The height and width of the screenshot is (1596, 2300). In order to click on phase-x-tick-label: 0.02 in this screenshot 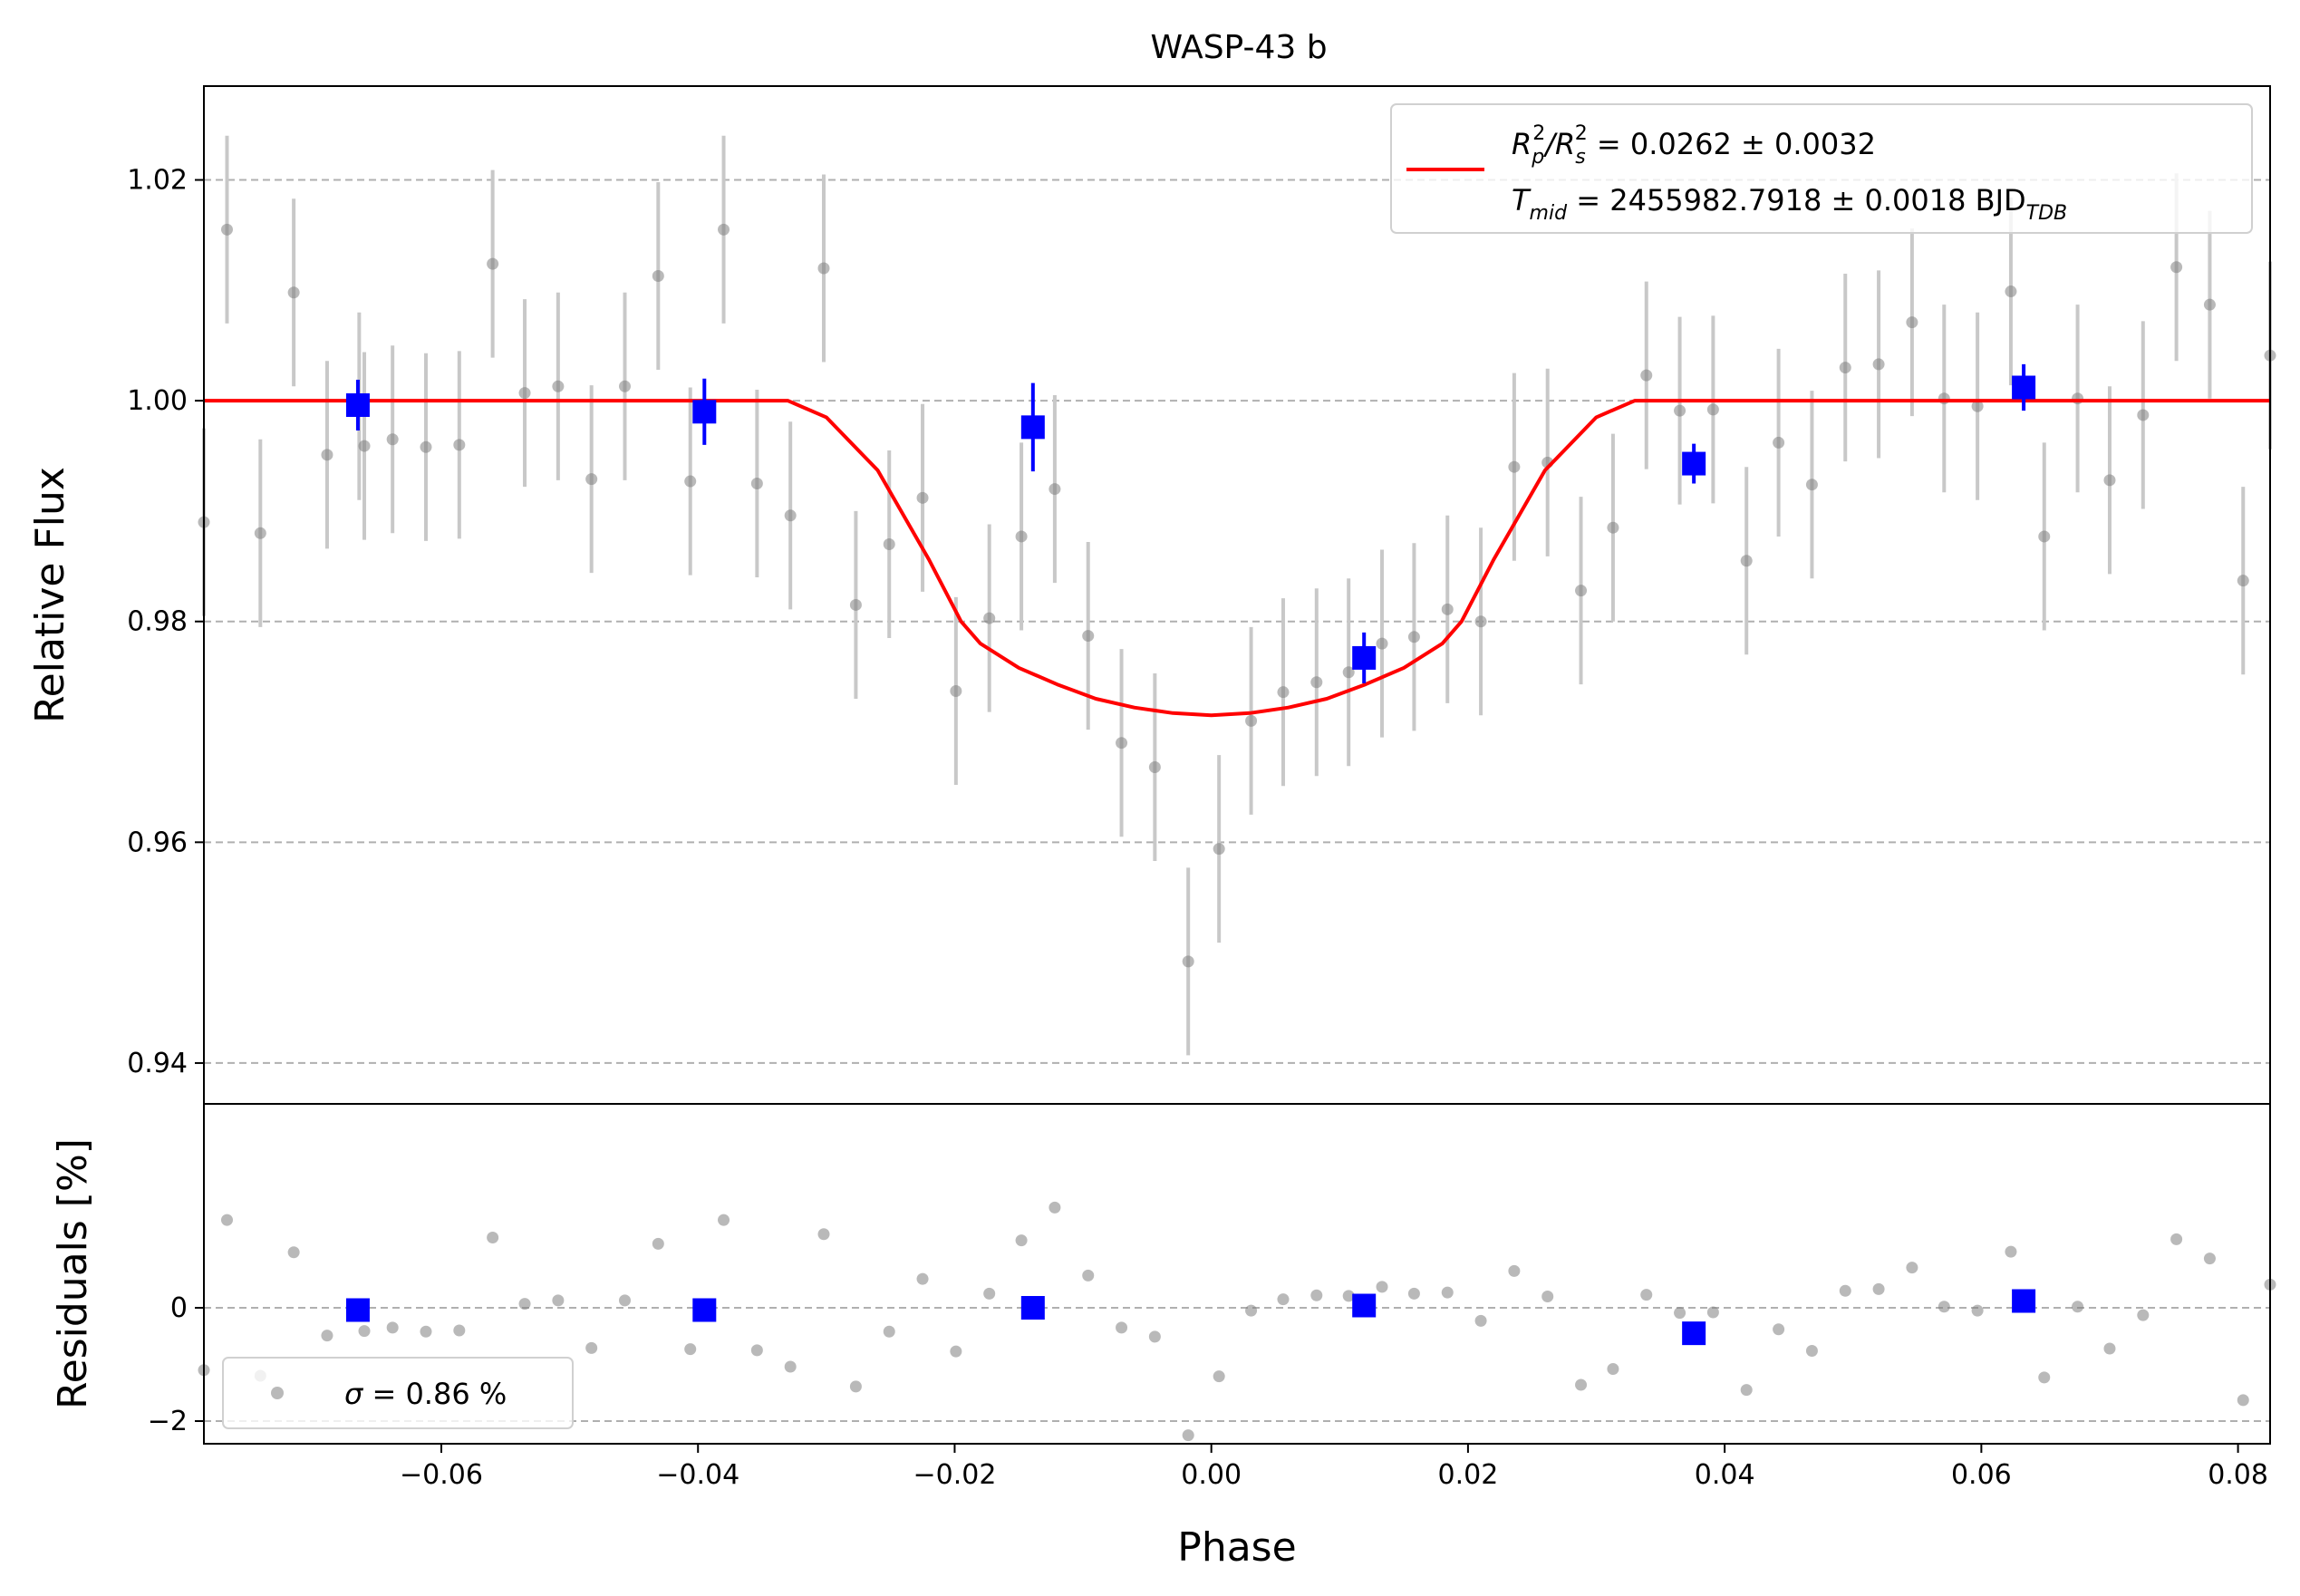, I will do `click(1468, 1475)`.